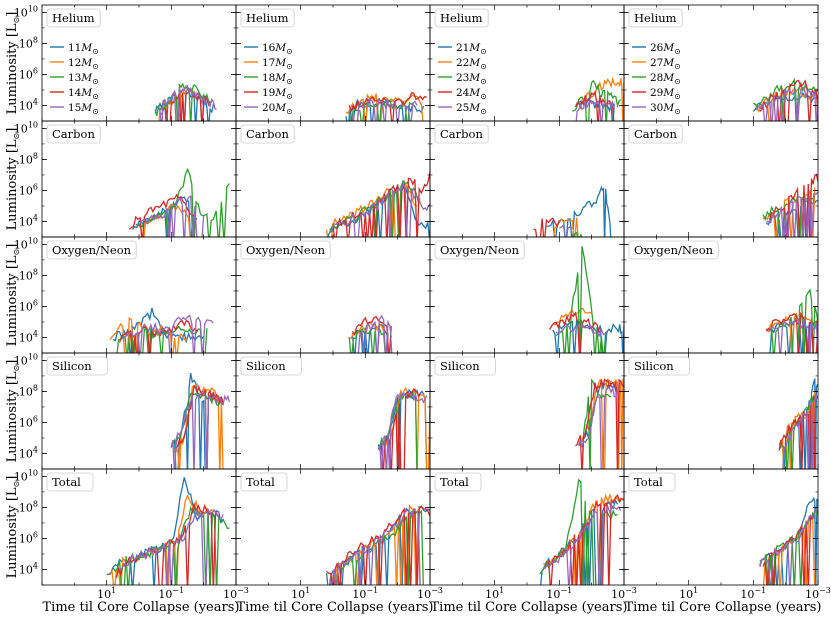 The width and height of the screenshot is (831, 618). I want to click on legend-label: 28M⊙, so click(665, 79).